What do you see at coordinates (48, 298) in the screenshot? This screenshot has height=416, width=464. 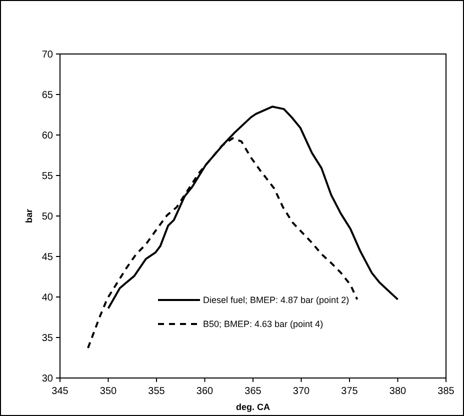 I see `y-tick-label: 40` at bounding box center [48, 298].